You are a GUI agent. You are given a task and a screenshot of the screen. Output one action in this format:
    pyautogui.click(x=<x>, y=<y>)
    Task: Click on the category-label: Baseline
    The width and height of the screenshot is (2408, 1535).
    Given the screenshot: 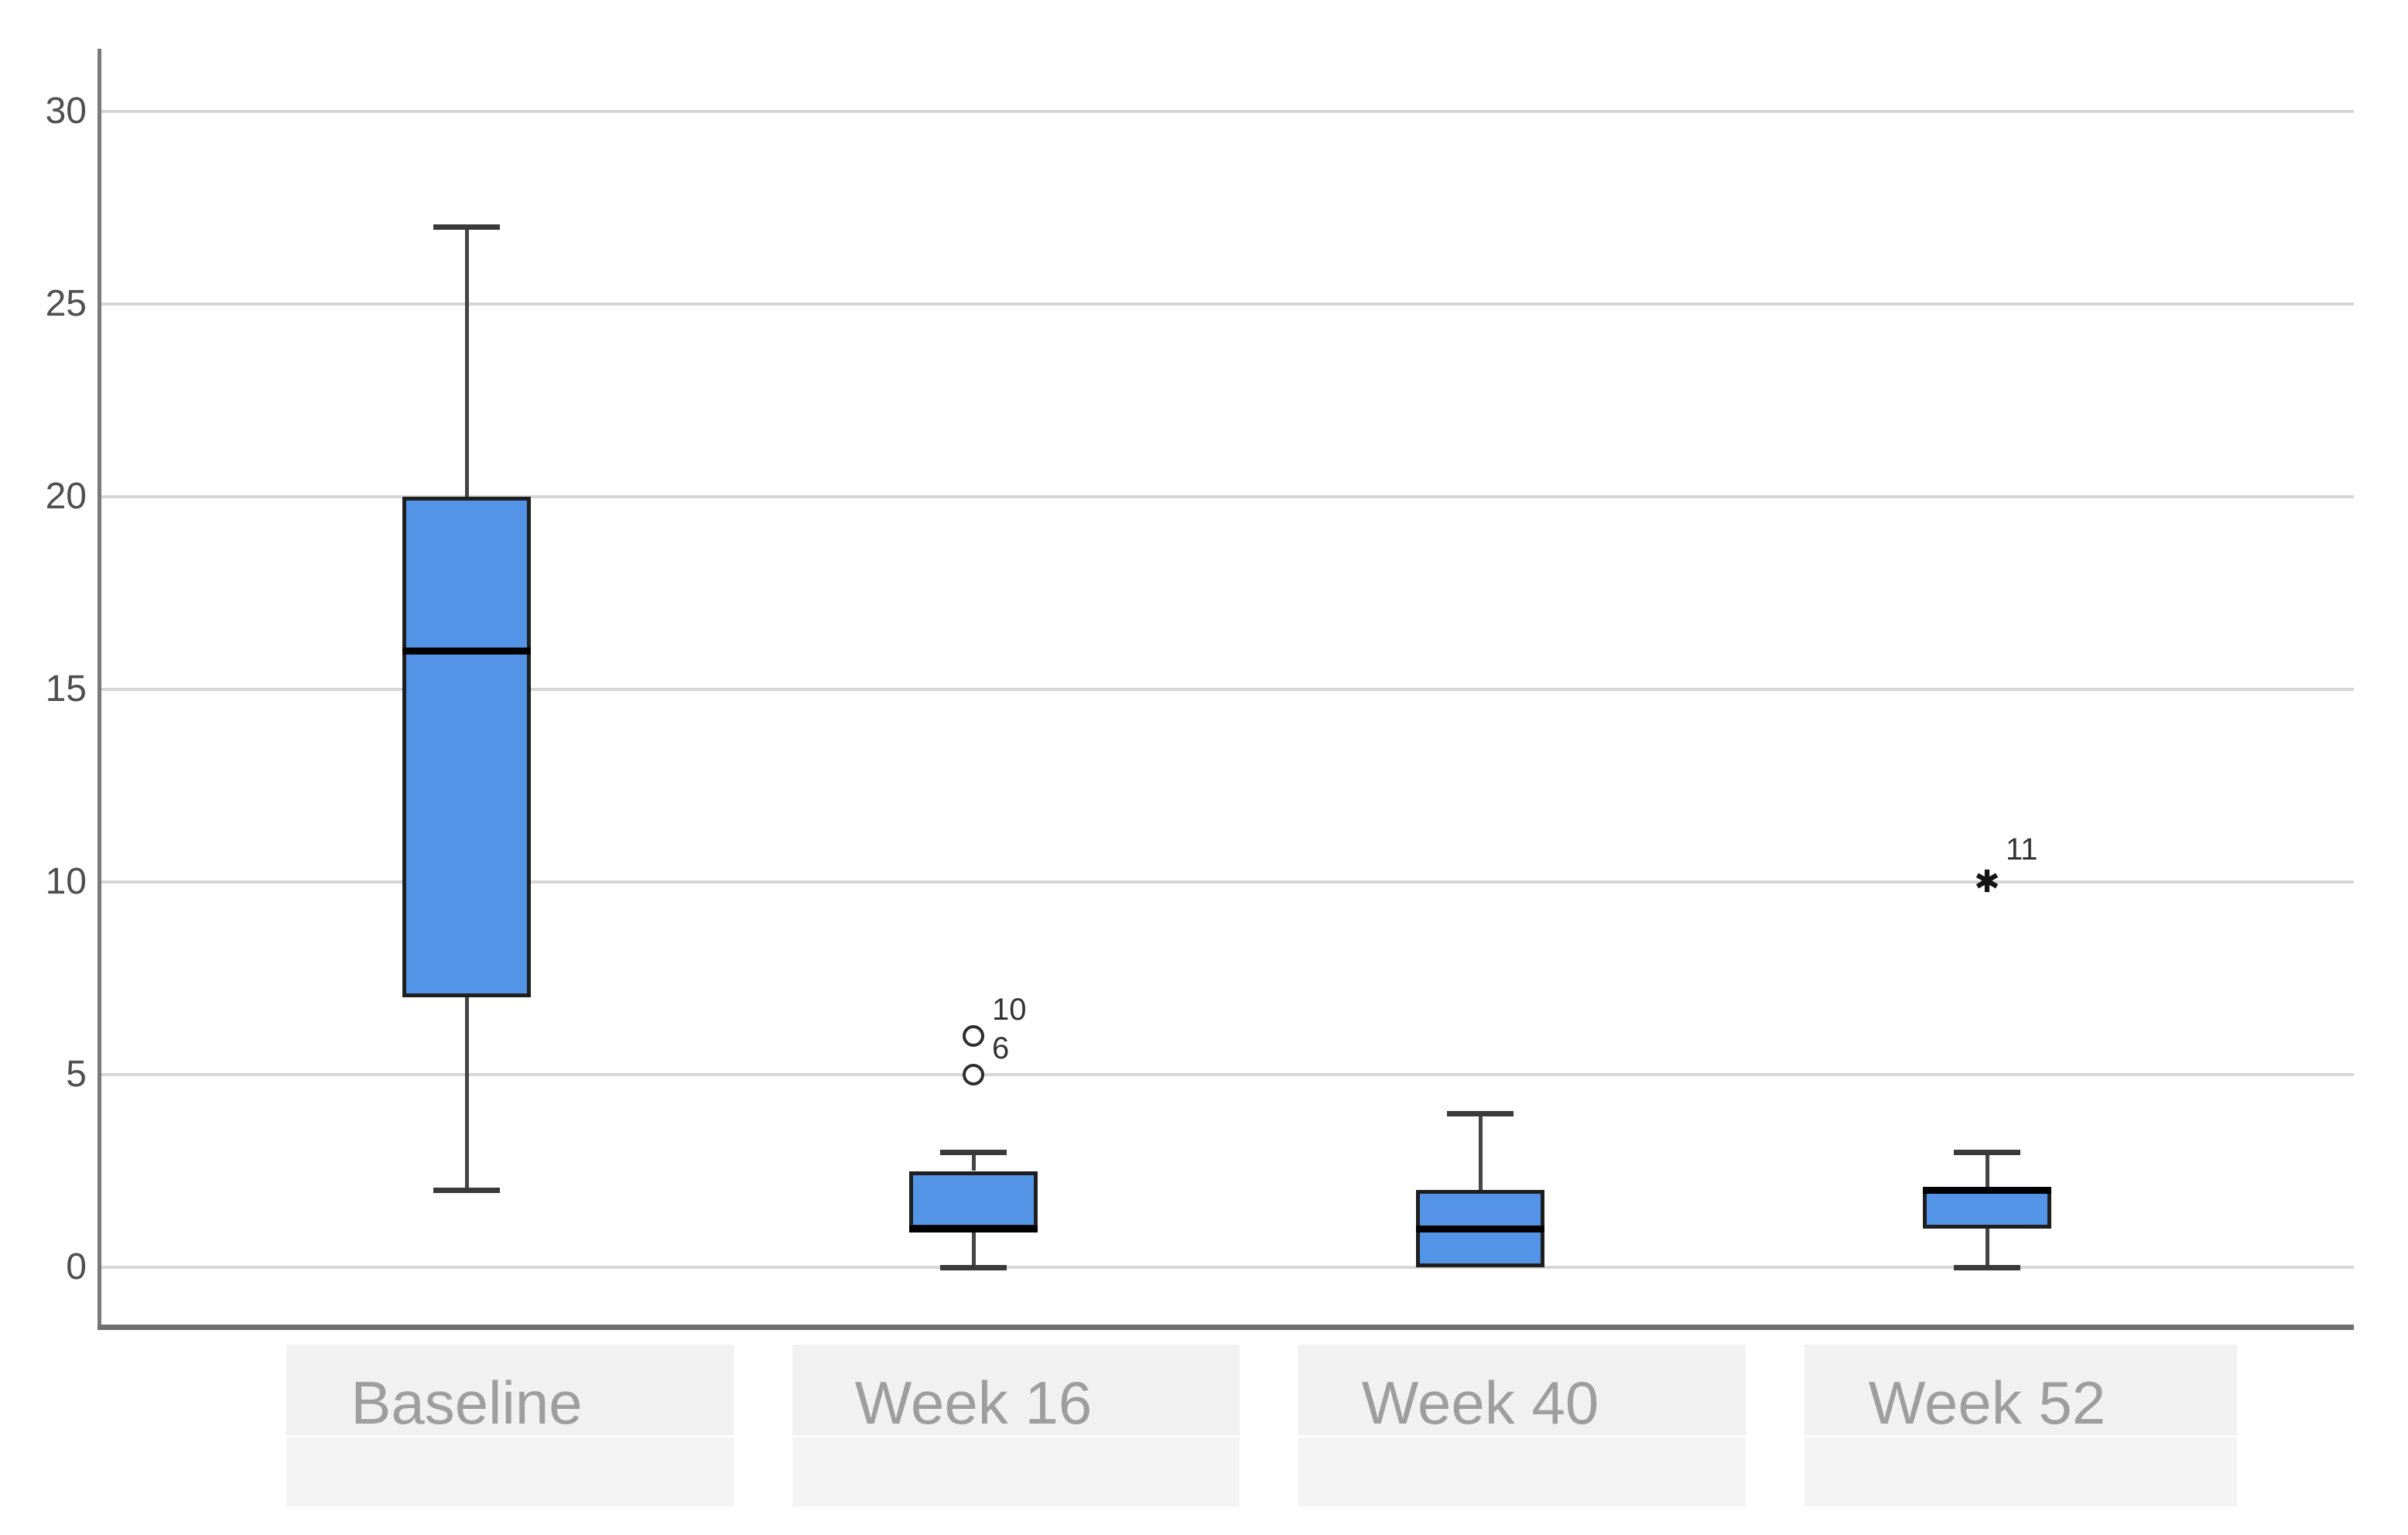 What is the action you would take?
    pyautogui.click(x=467, y=1403)
    